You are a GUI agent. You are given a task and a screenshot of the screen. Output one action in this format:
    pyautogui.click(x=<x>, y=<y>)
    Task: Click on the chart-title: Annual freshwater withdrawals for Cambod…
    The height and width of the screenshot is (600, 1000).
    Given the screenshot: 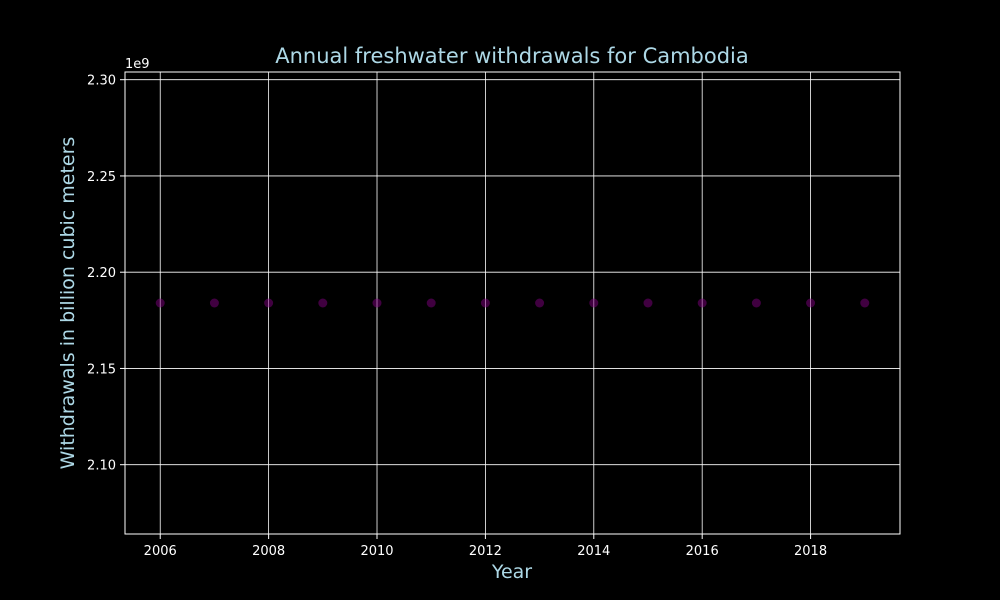 What is the action you would take?
    pyautogui.click(x=512, y=56)
    